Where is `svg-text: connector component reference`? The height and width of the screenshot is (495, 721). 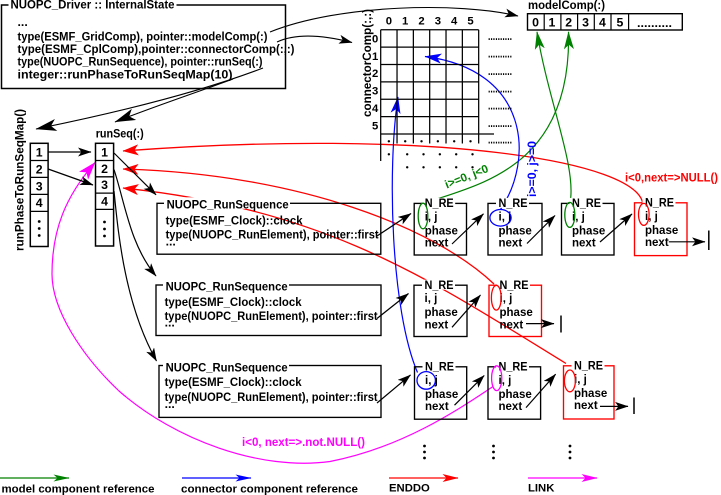
svg-text: connector component reference is located at coordinates (269, 489).